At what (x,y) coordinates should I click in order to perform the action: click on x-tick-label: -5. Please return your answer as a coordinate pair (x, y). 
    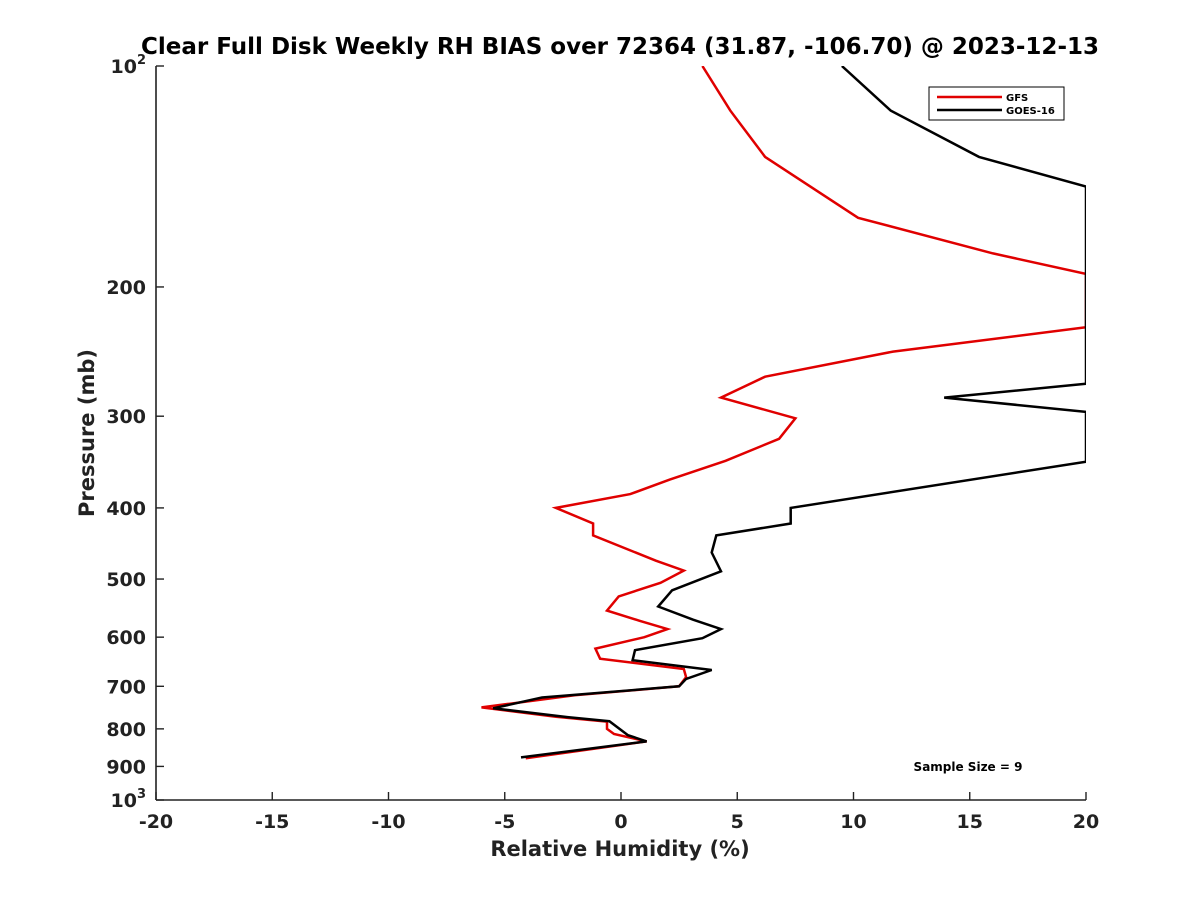
    Looking at the image, I should click on (504, 822).